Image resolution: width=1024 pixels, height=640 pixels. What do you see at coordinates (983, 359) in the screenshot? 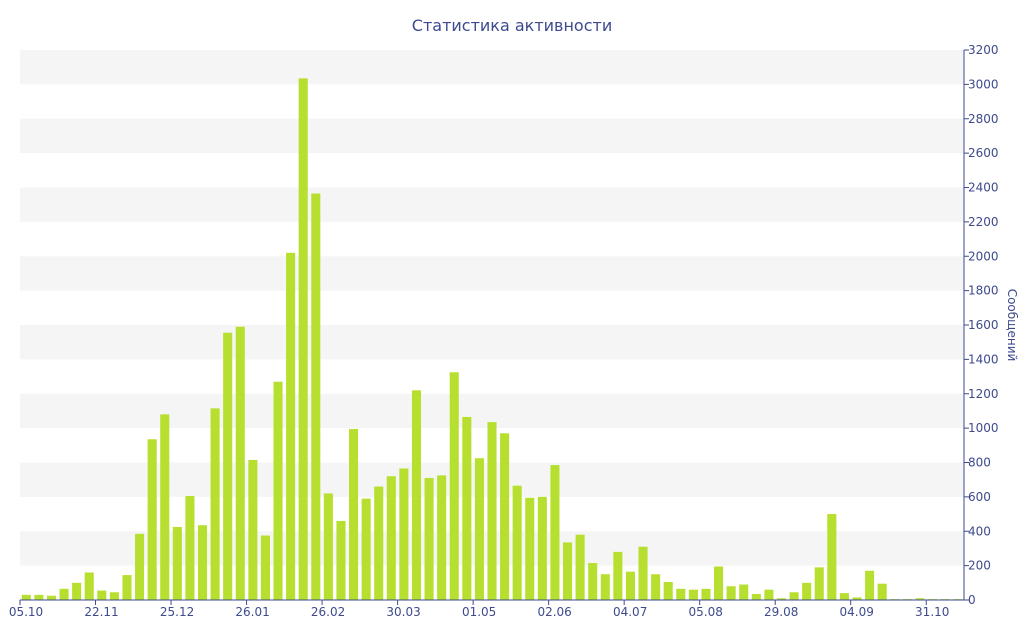
I see `y-tick-label: 1400` at bounding box center [983, 359].